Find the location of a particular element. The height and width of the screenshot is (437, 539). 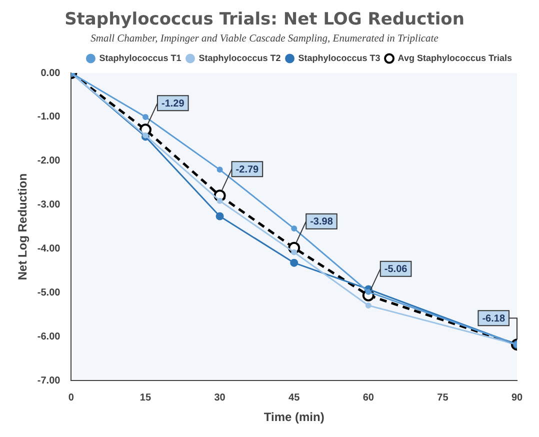

legend-label: Staphylococcus T3 is located at coordinates (339, 57).